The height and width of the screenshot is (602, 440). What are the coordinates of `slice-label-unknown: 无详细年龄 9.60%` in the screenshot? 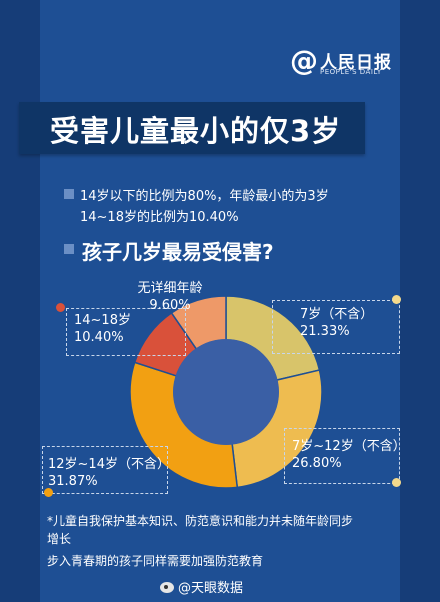 It's located at (170, 297).